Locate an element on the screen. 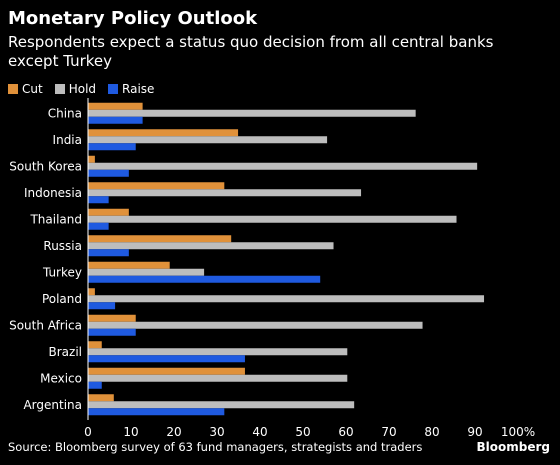 This screenshot has height=465, width=560. bar-raise-mexico is located at coordinates (95, 385).